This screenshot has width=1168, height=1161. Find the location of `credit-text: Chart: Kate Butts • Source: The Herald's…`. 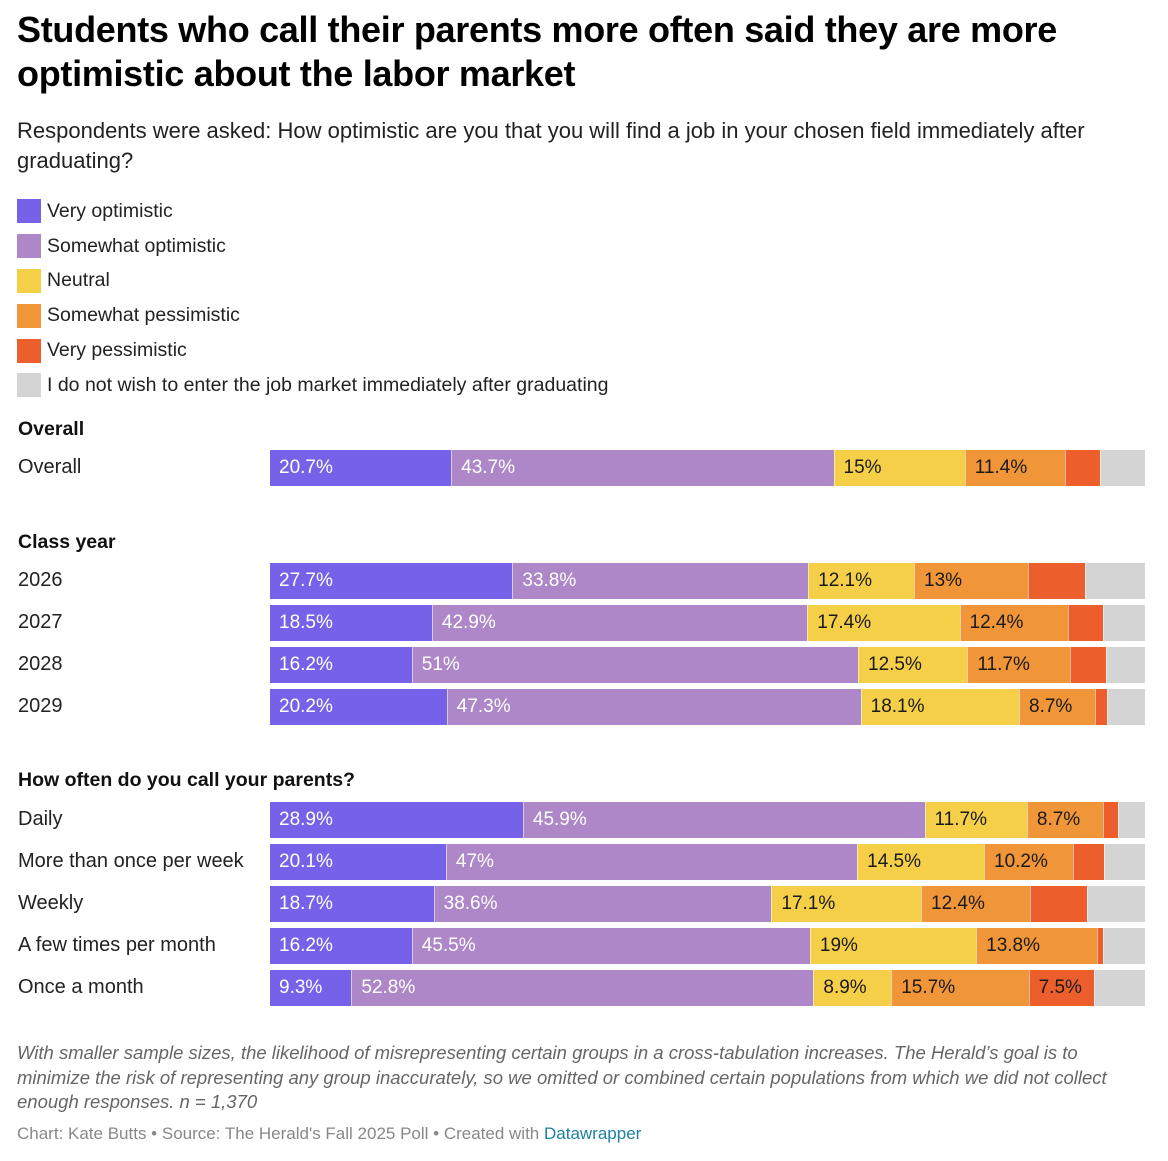

credit-text: Chart: Kate Butts • Source: The Herald's… is located at coordinates (280, 1133).